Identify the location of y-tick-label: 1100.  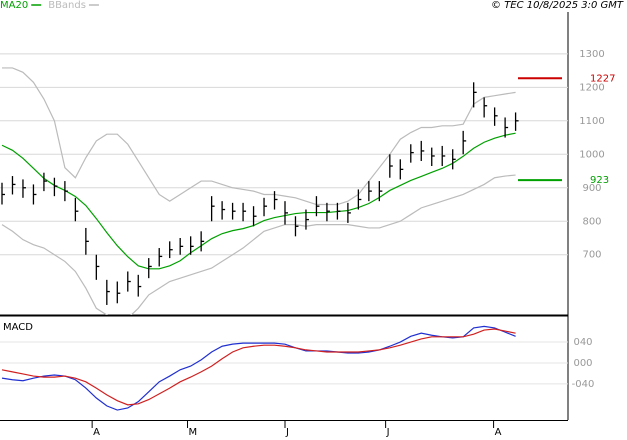
(591, 121).